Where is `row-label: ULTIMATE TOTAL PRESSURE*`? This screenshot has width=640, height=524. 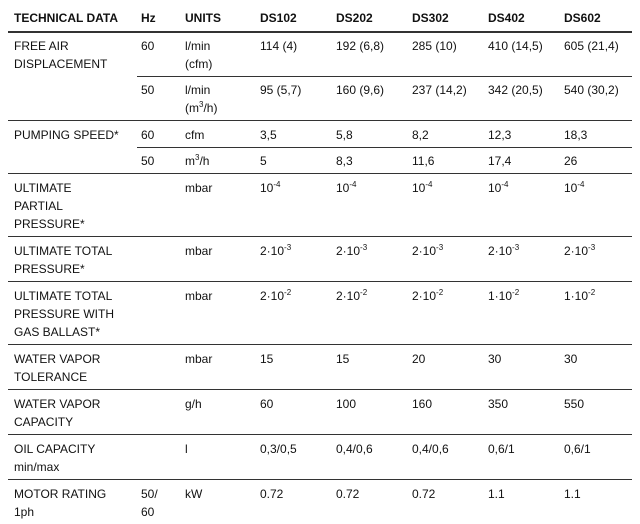 row-label: ULTIMATE TOTAL PRESSURE* is located at coordinates (63, 260).